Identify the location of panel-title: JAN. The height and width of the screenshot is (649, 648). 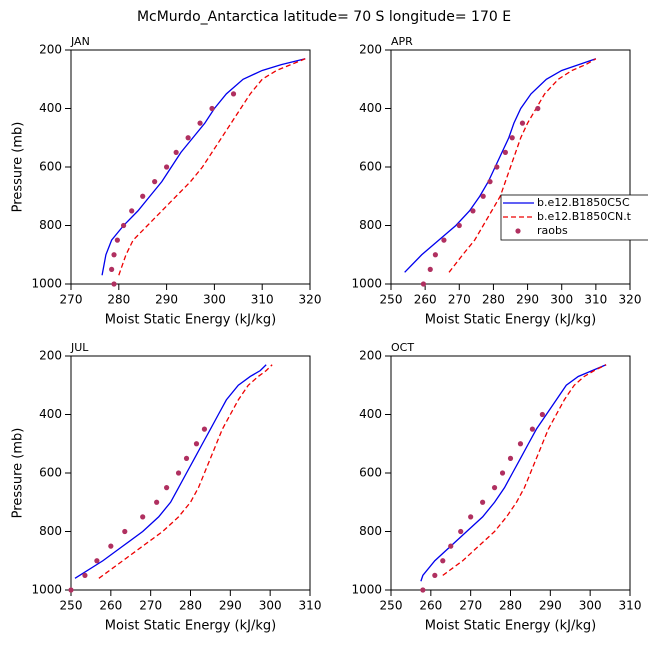
(80, 41).